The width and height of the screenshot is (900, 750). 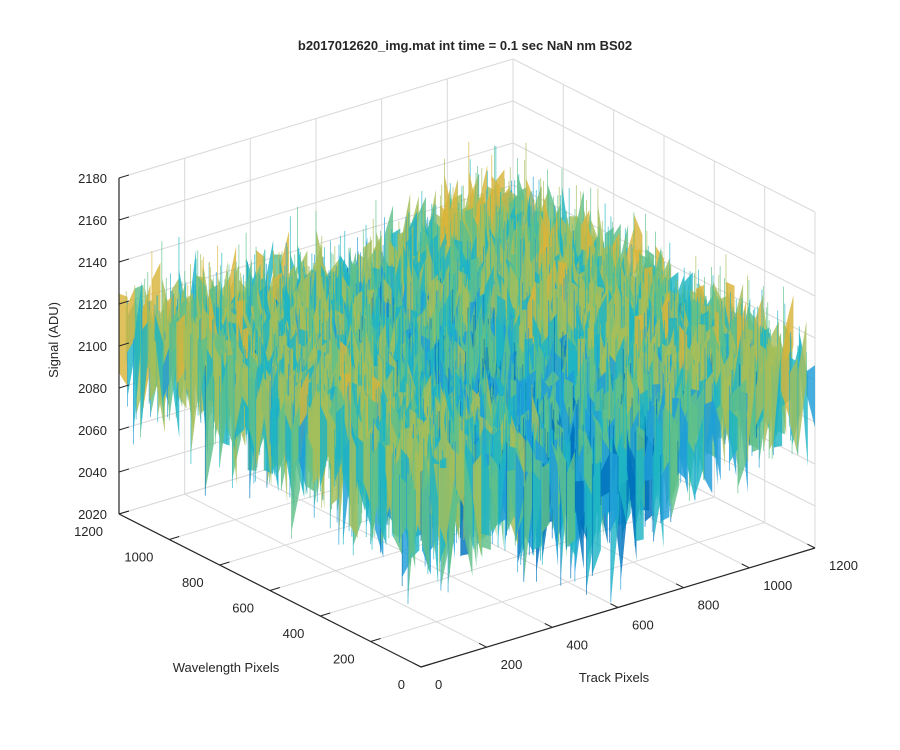 What do you see at coordinates (614, 677) in the screenshot?
I see `x-axis-label: Track Pixels` at bounding box center [614, 677].